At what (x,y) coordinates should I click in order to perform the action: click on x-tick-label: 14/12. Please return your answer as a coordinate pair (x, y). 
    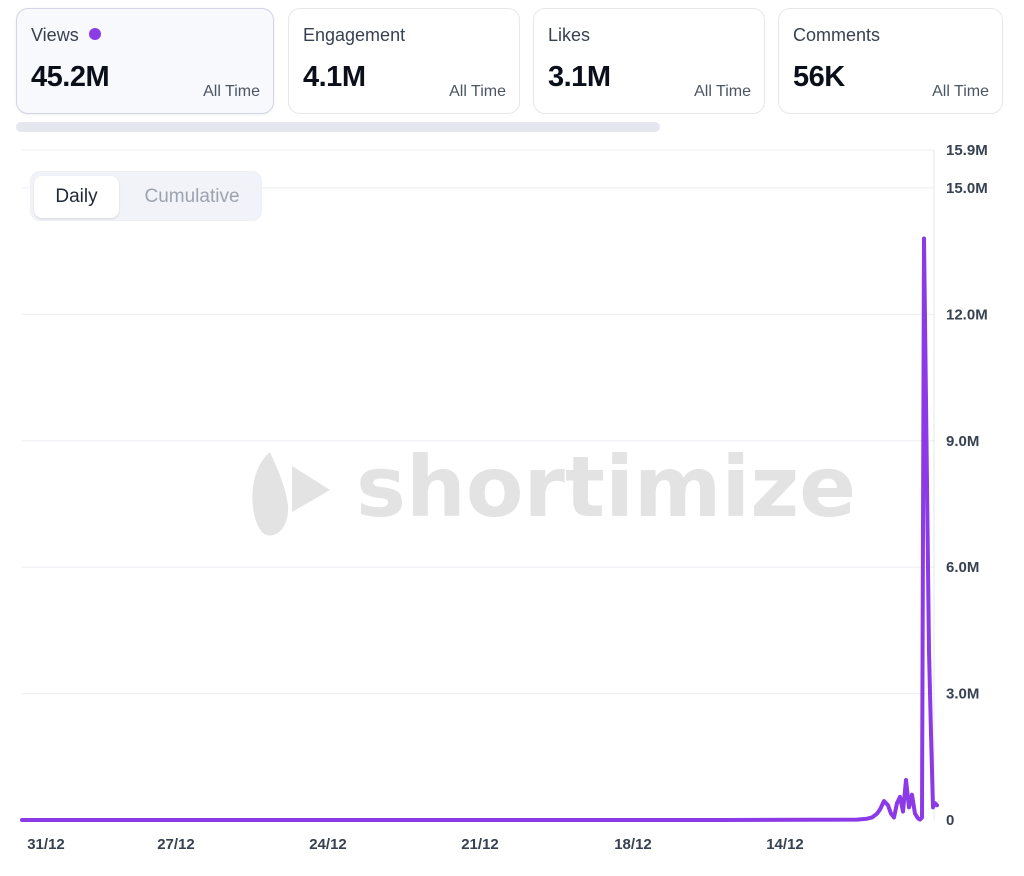
    Looking at the image, I should click on (785, 844).